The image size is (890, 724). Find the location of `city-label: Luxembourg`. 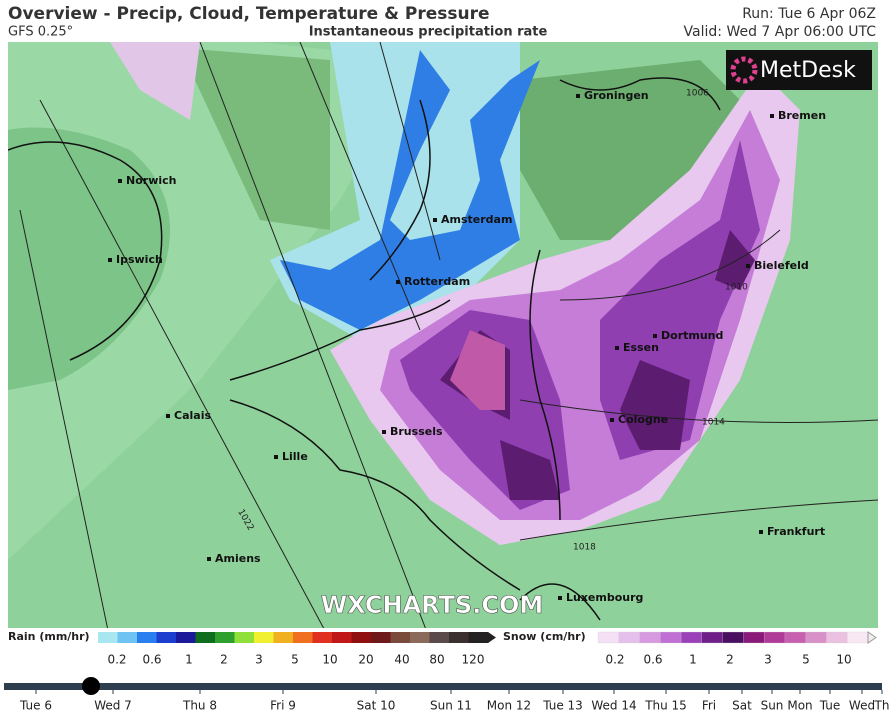

city-label: Luxembourg is located at coordinates (604, 597).